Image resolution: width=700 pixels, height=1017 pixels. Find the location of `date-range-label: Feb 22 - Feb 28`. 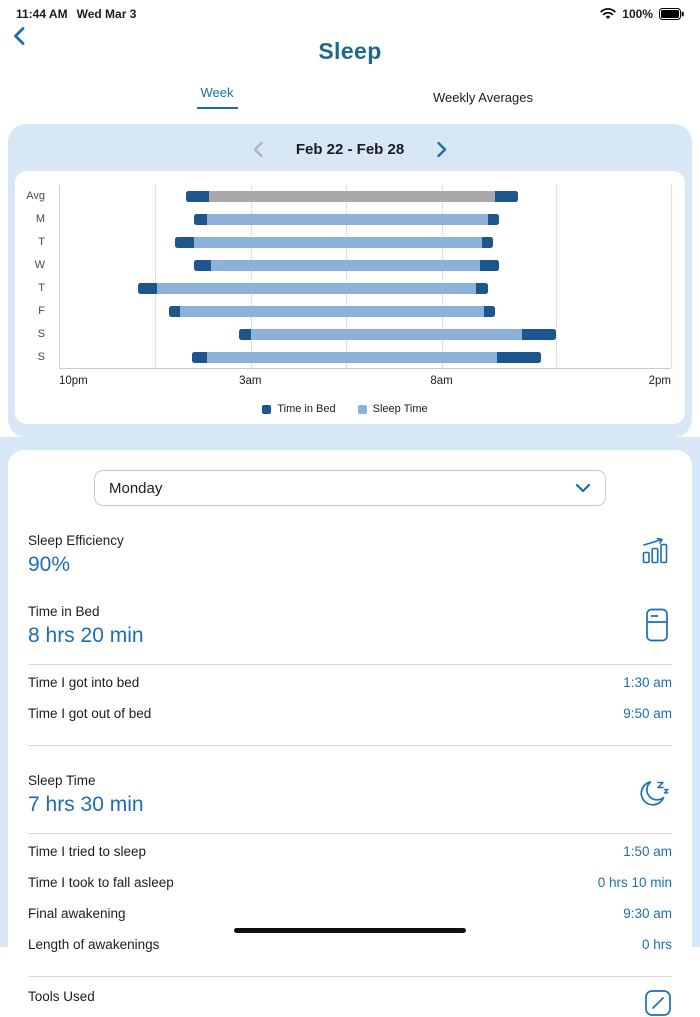

date-range-label: Feb 22 - Feb 28 is located at coordinates (350, 149).